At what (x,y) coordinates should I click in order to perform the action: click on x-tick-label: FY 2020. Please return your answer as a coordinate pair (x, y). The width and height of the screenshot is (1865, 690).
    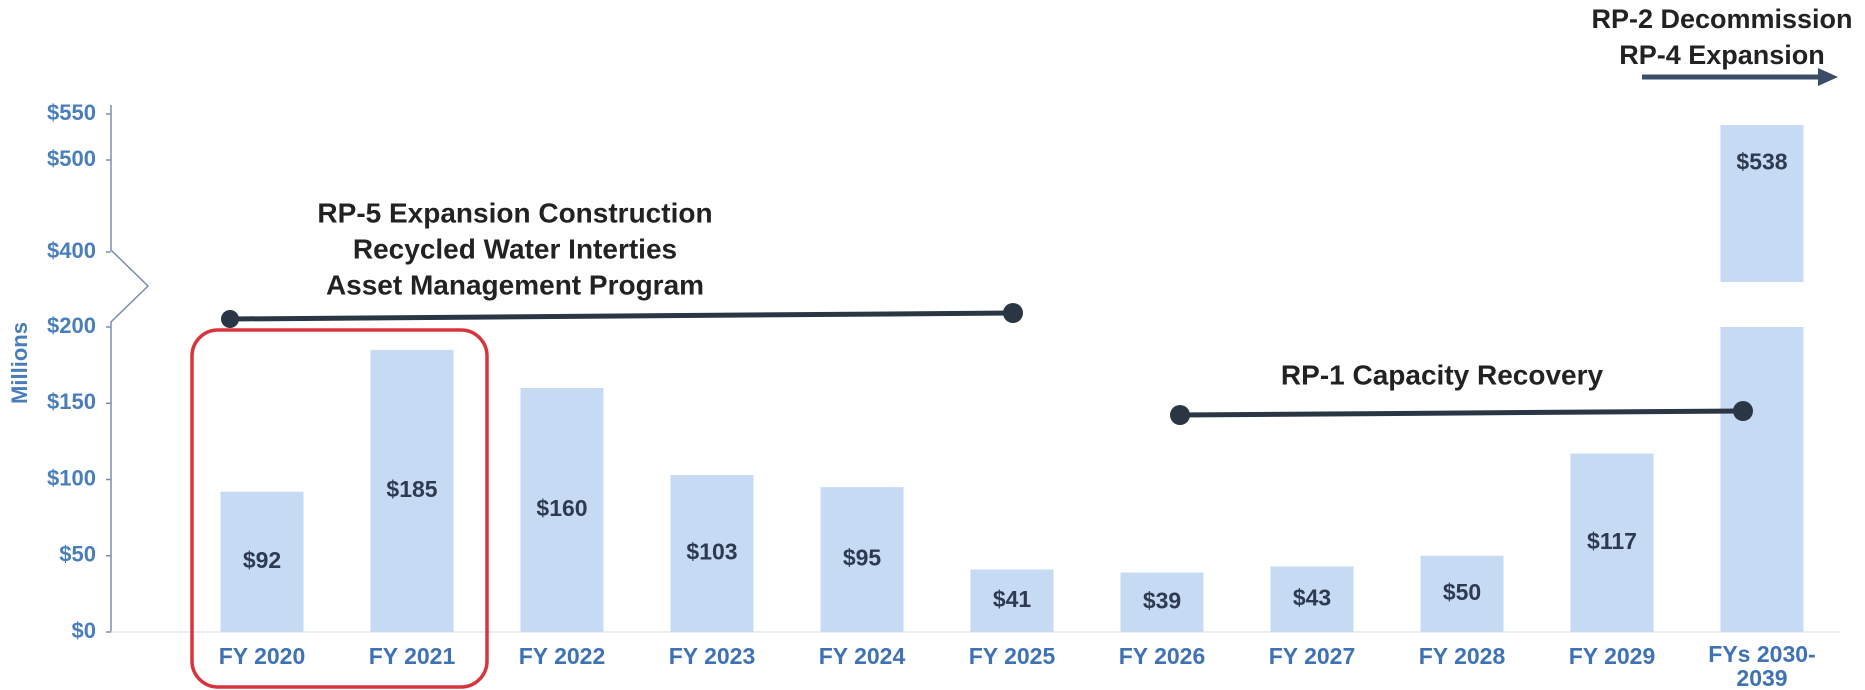
    Looking at the image, I should click on (262, 656).